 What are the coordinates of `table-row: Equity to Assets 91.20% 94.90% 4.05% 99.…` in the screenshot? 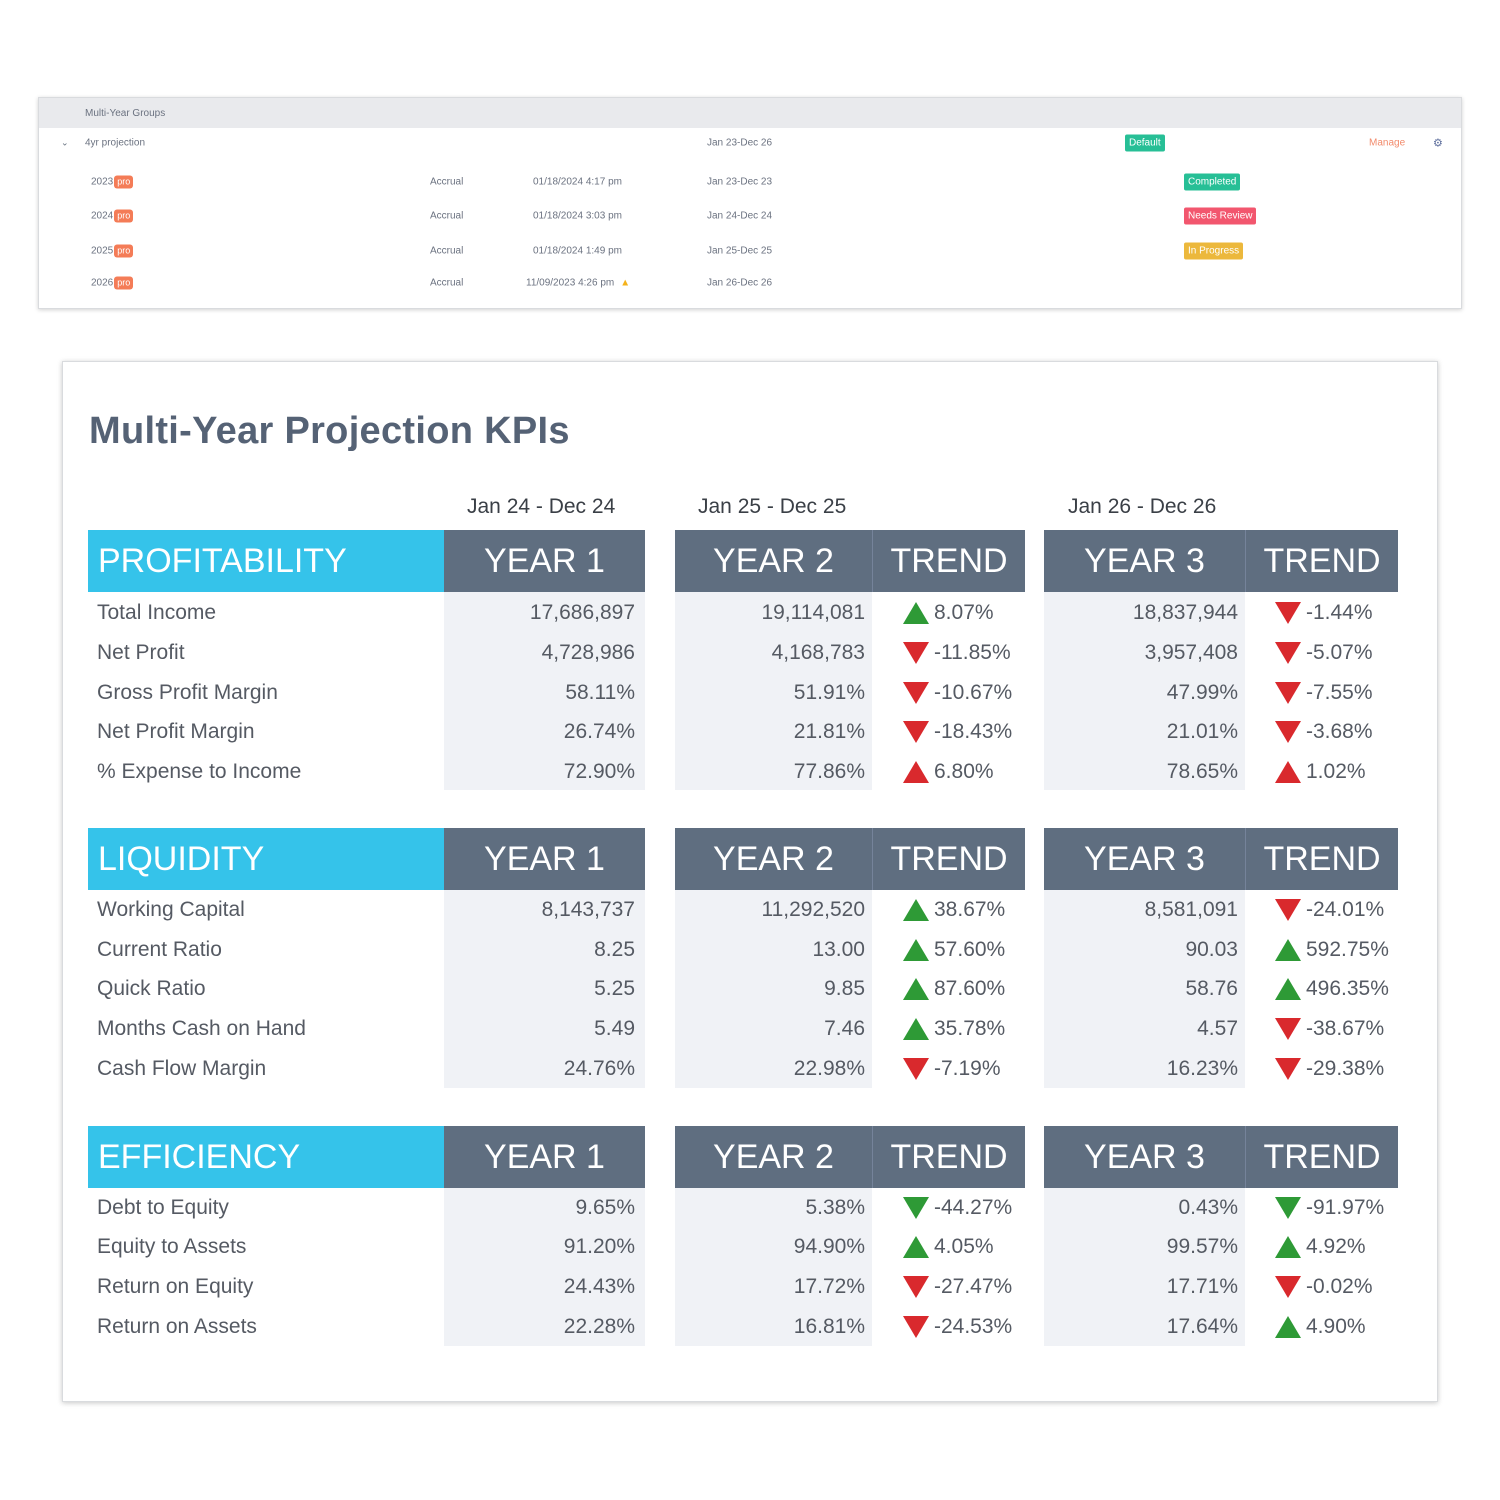 It's located at (731, 1246).